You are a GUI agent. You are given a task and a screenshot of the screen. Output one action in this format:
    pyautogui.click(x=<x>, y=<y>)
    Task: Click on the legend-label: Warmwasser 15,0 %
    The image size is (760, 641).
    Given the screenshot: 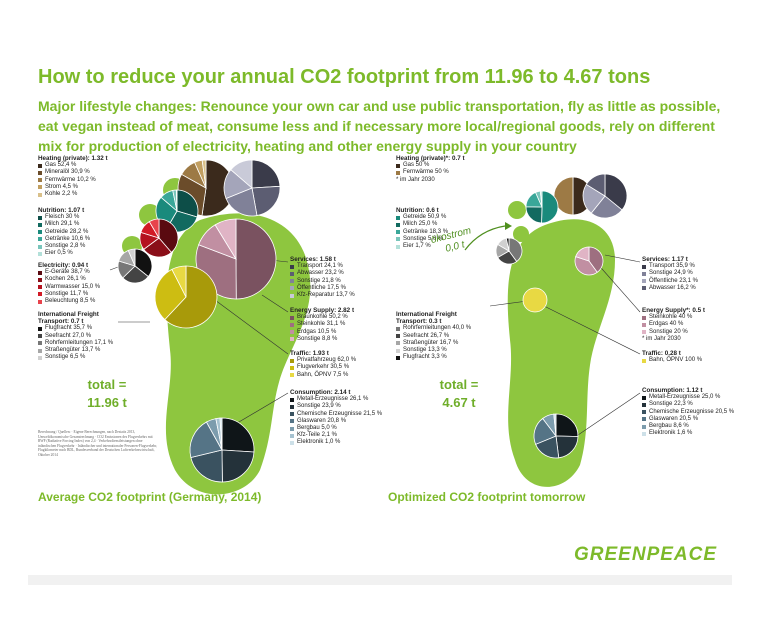 What is the action you would take?
    pyautogui.click(x=73, y=286)
    